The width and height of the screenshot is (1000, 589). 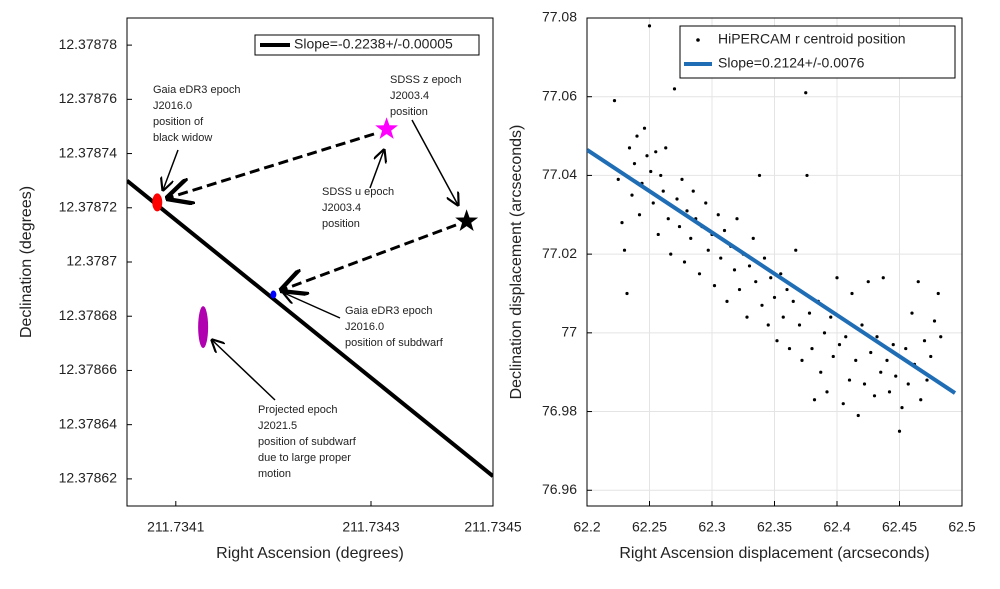 I want to click on annotation: motion, so click(x=274, y=474).